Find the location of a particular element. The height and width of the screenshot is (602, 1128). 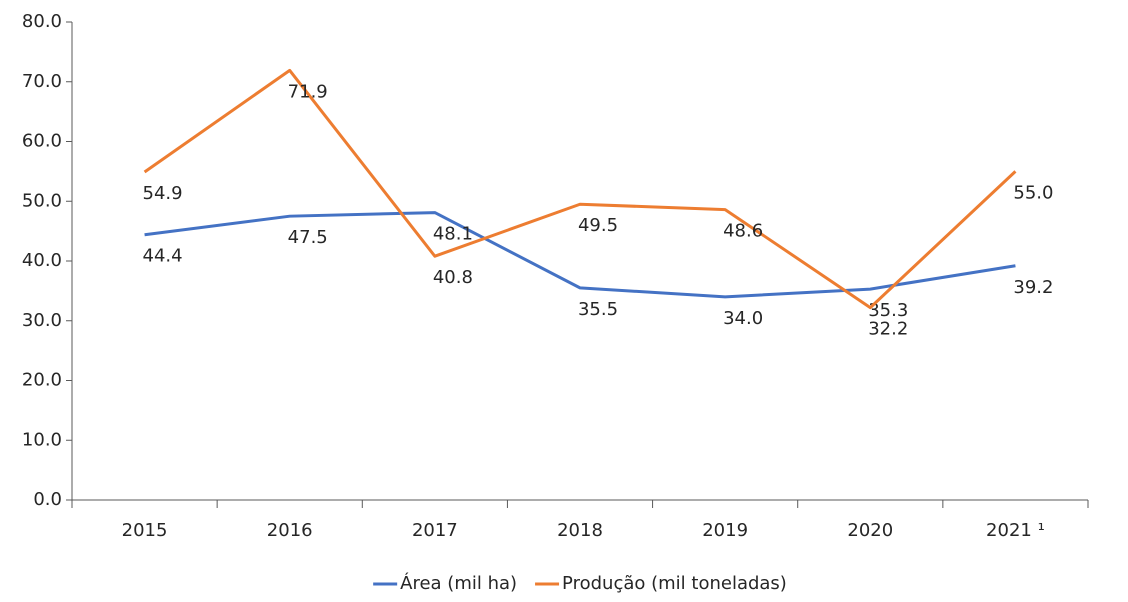

data-label: 55.0 is located at coordinates (1033, 192).